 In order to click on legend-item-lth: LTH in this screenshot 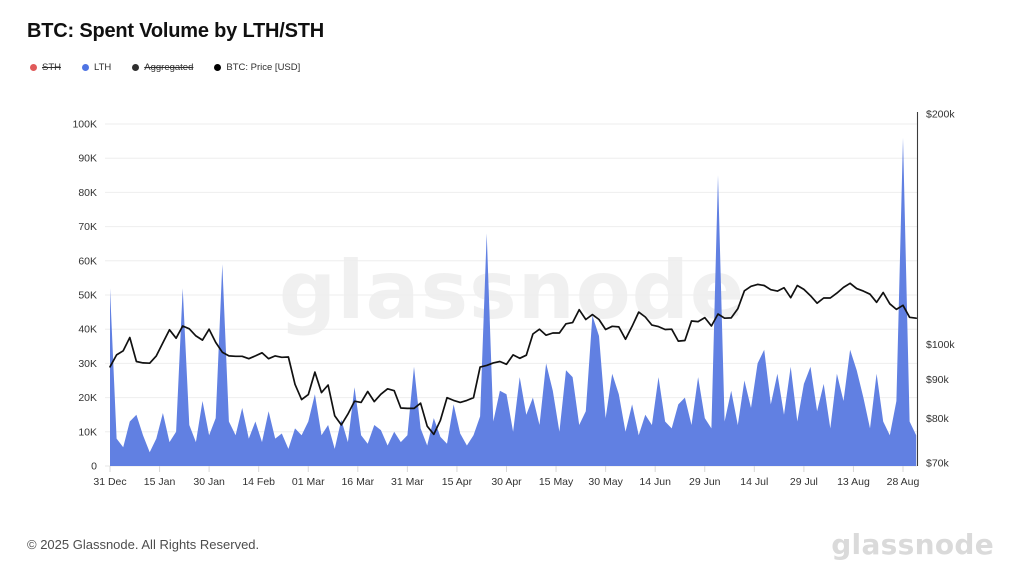, I will do `click(96, 67)`.